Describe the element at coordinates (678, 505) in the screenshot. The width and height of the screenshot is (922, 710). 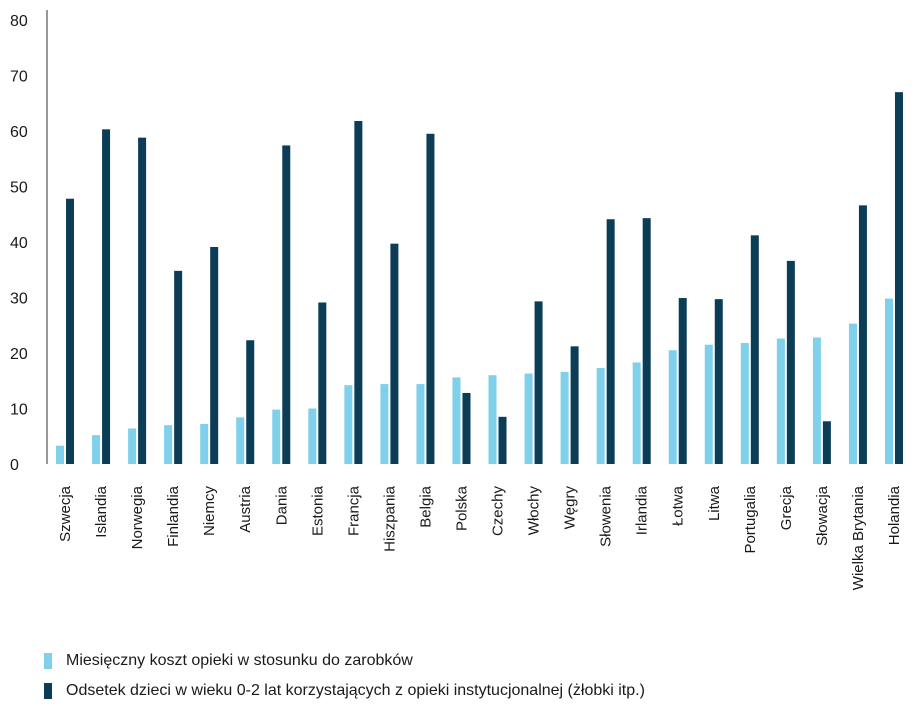
I see `x-tick-label: Łotwa` at that location.